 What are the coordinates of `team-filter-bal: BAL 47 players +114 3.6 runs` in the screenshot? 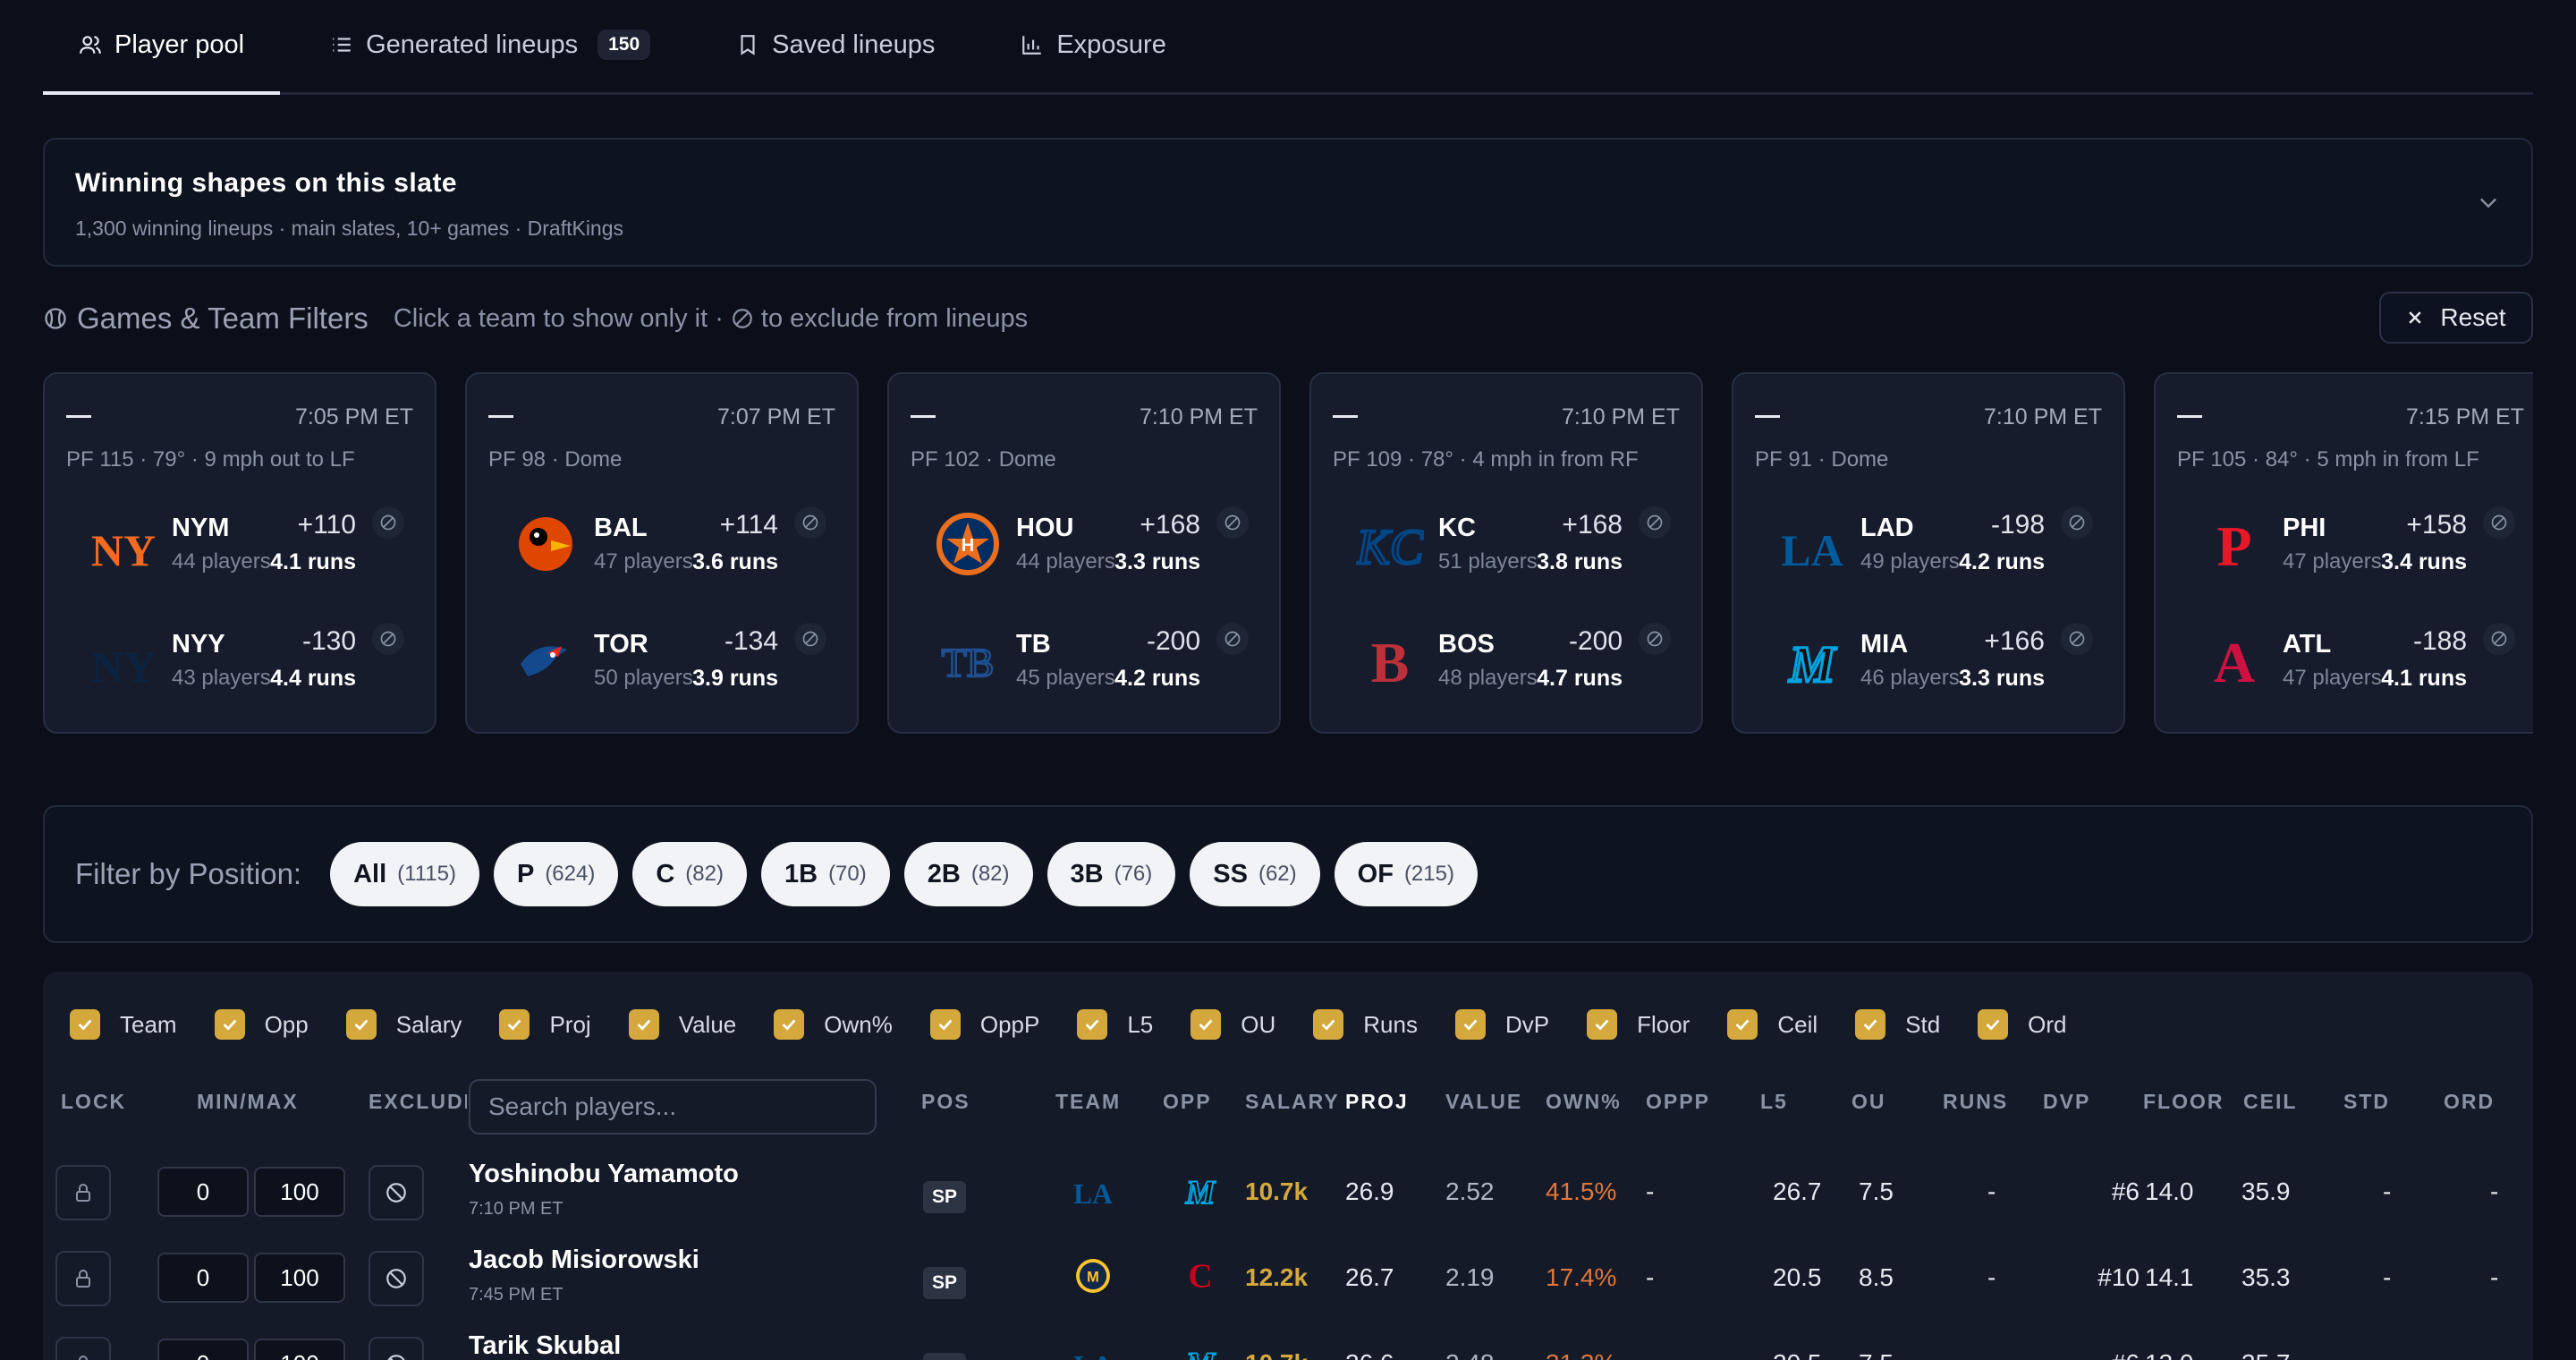 It's located at (661, 551).